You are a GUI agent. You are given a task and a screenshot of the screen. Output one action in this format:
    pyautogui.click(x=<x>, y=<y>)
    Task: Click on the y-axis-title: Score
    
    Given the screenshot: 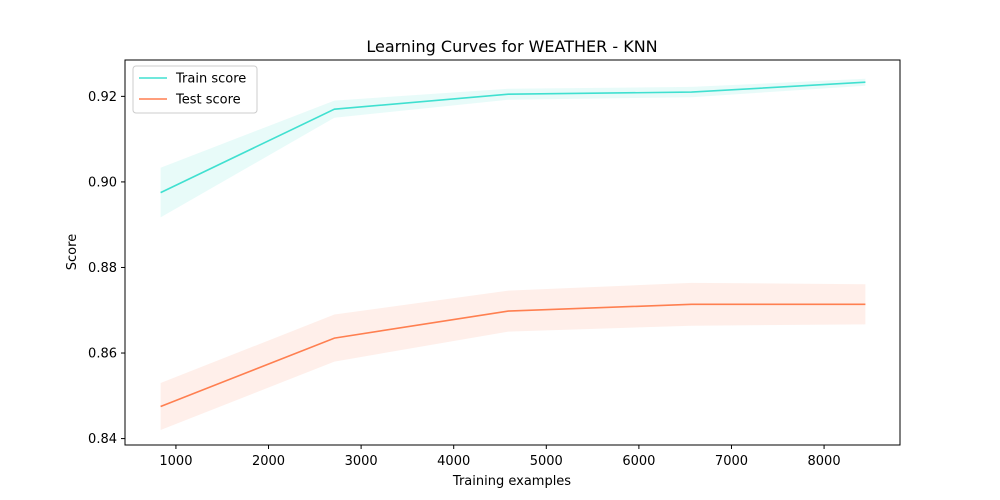 What is the action you would take?
    pyautogui.click(x=72, y=252)
    